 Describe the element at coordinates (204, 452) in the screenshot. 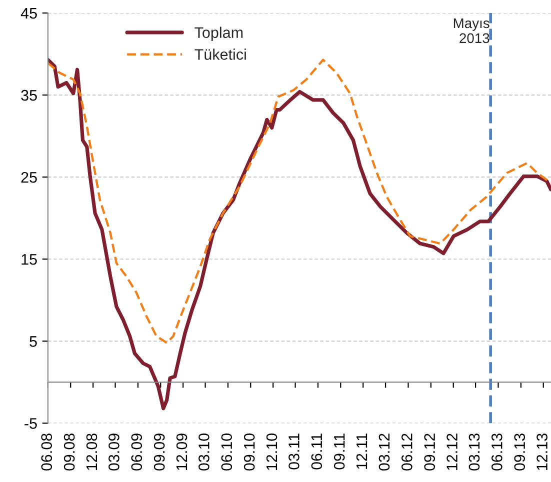

I see `x-tick-label: 03.10` at that location.